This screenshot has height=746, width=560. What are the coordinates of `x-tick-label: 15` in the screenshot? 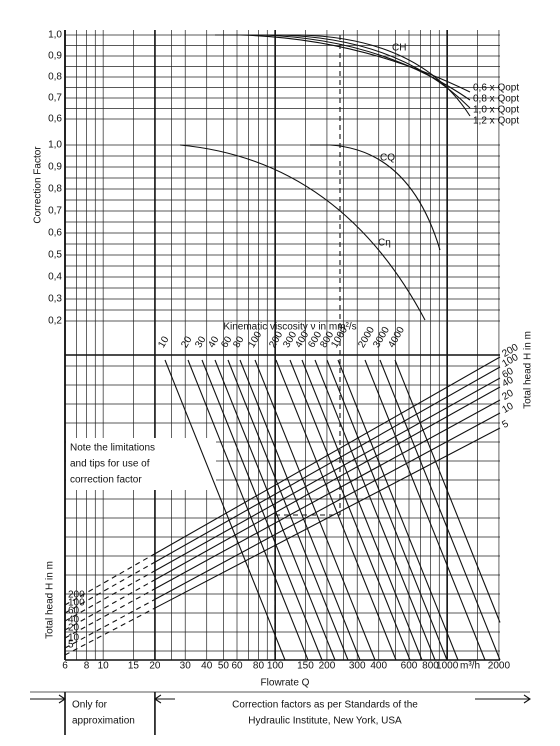 It's located at (134, 666).